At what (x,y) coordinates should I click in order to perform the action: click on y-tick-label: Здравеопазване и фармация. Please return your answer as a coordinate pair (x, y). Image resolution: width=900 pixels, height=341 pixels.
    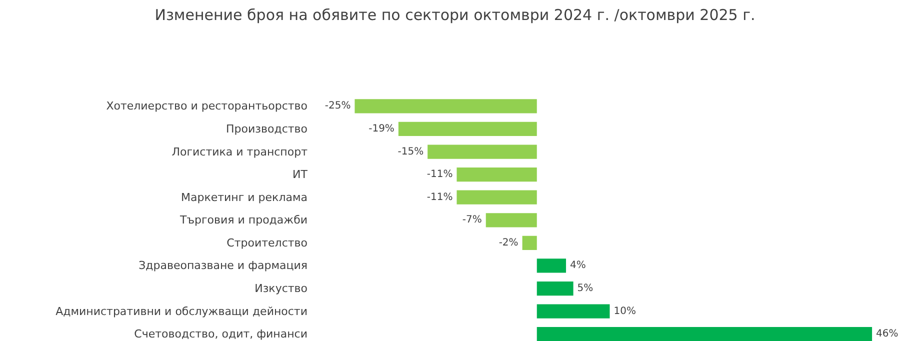
    Looking at the image, I should click on (223, 265).